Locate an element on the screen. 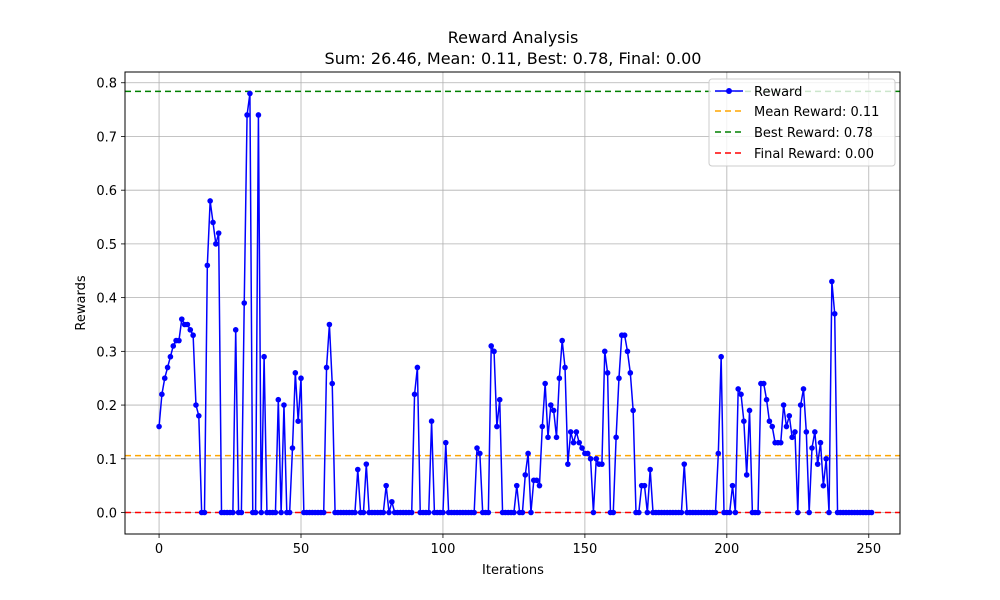  x-tick-label: 250 is located at coordinates (868, 549).